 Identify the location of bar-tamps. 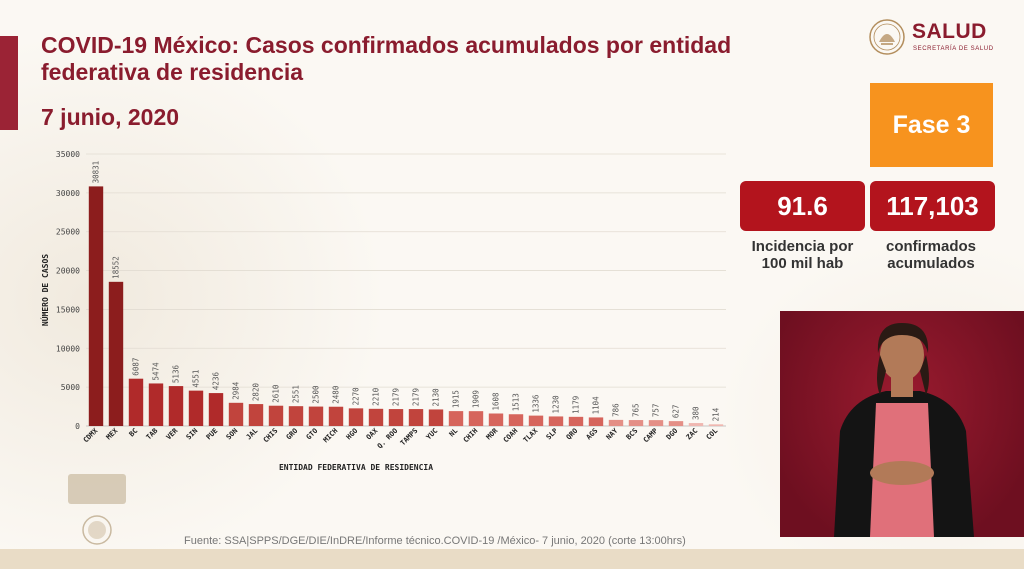
(416, 417).